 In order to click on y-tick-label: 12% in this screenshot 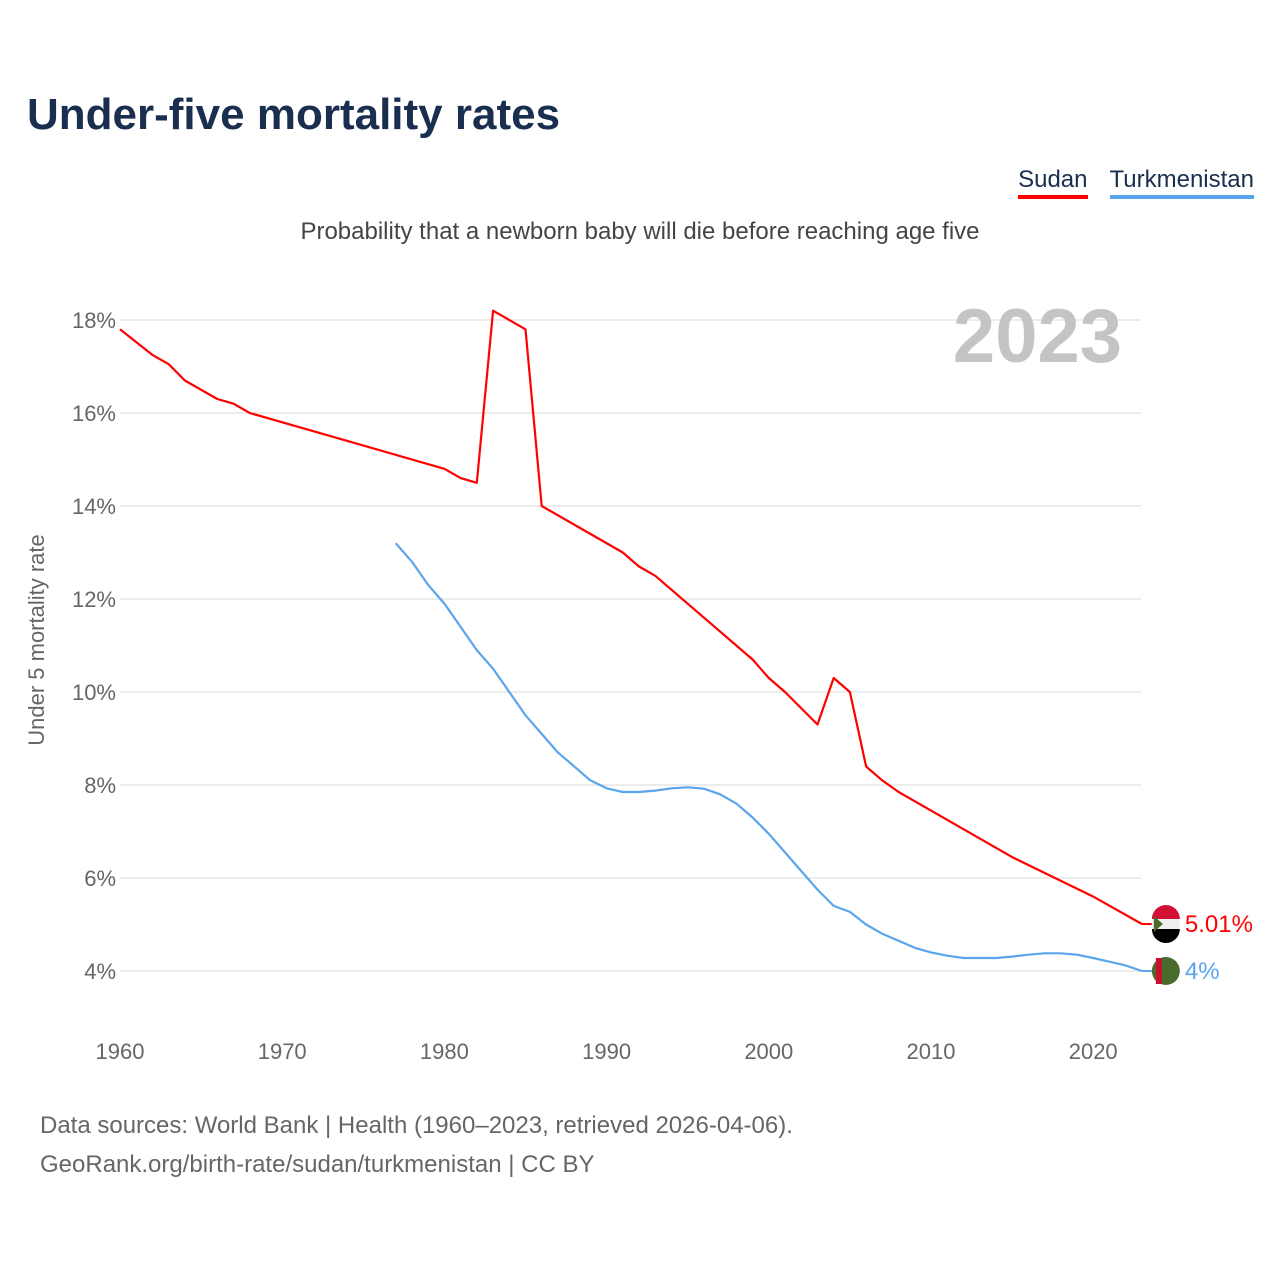, I will do `click(94, 599)`.